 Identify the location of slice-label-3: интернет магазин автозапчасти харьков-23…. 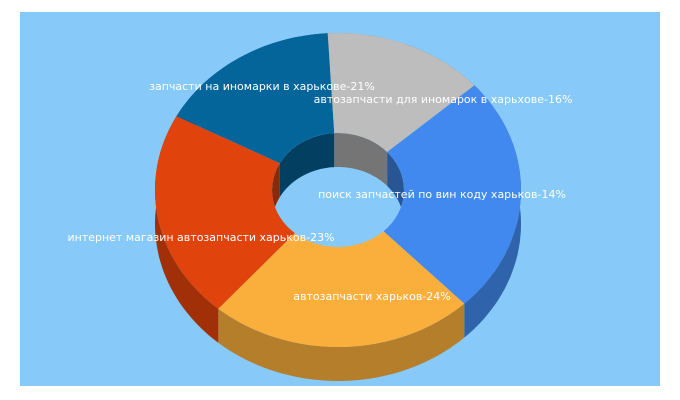
(200, 237).